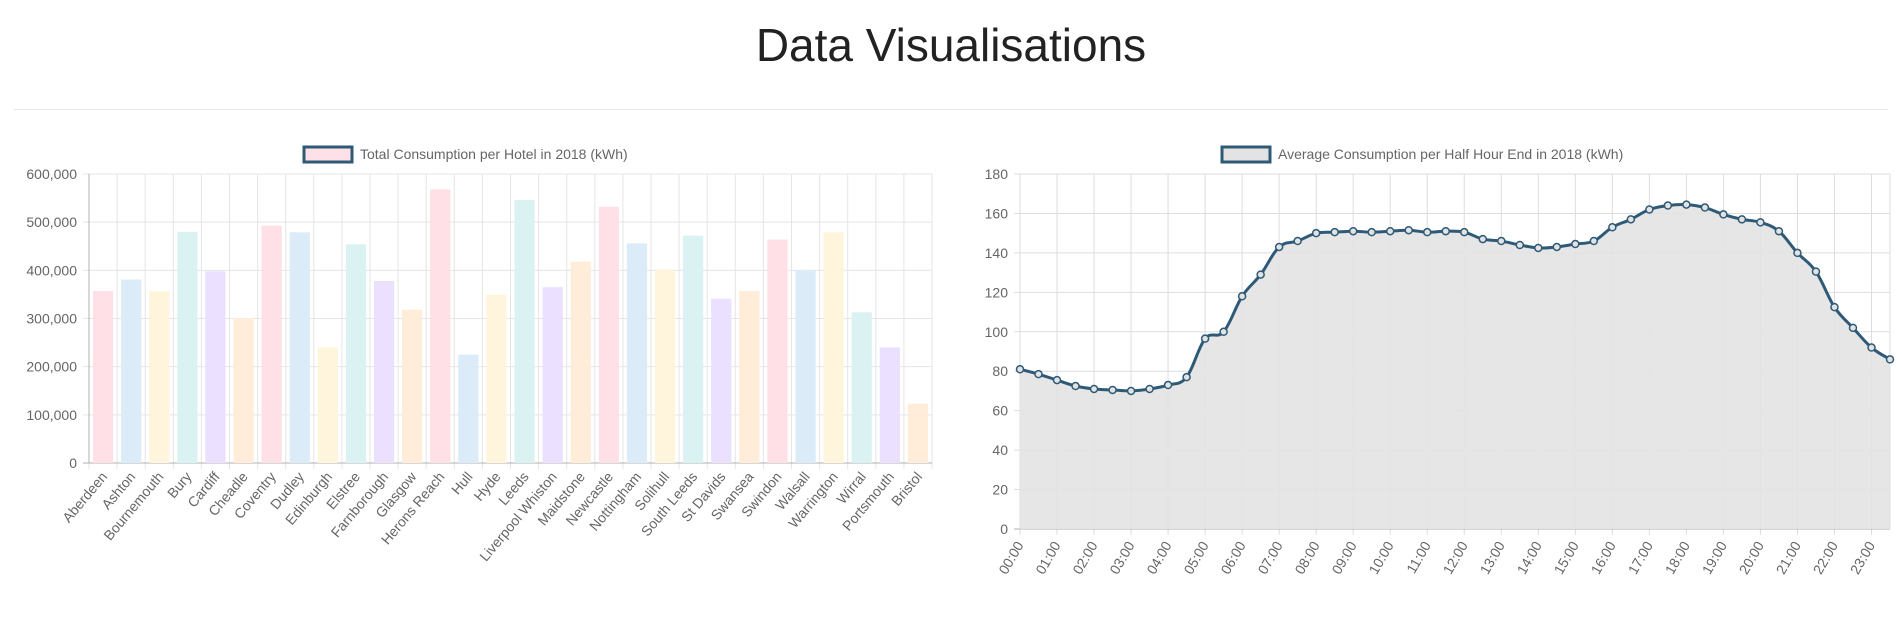 The width and height of the screenshot is (1902, 620). What do you see at coordinates (997, 292) in the screenshot?
I see `line-y-tick-label: 120` at bounding box center [997, 292].